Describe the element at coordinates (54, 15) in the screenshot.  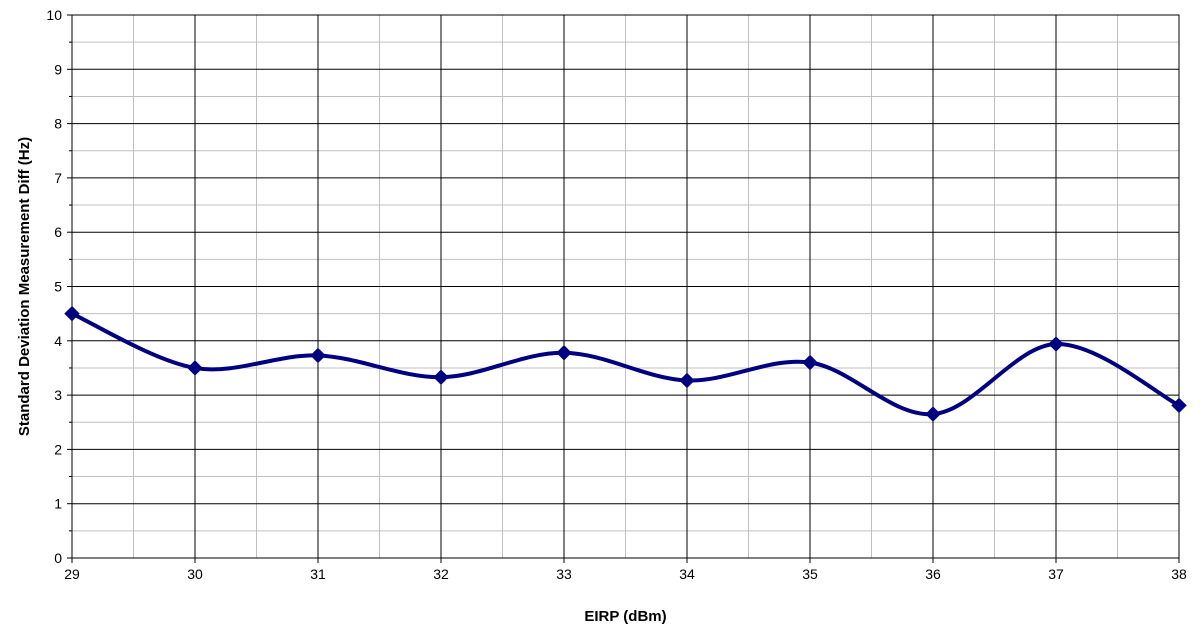
I see `y-tick-label: 10` at that location.